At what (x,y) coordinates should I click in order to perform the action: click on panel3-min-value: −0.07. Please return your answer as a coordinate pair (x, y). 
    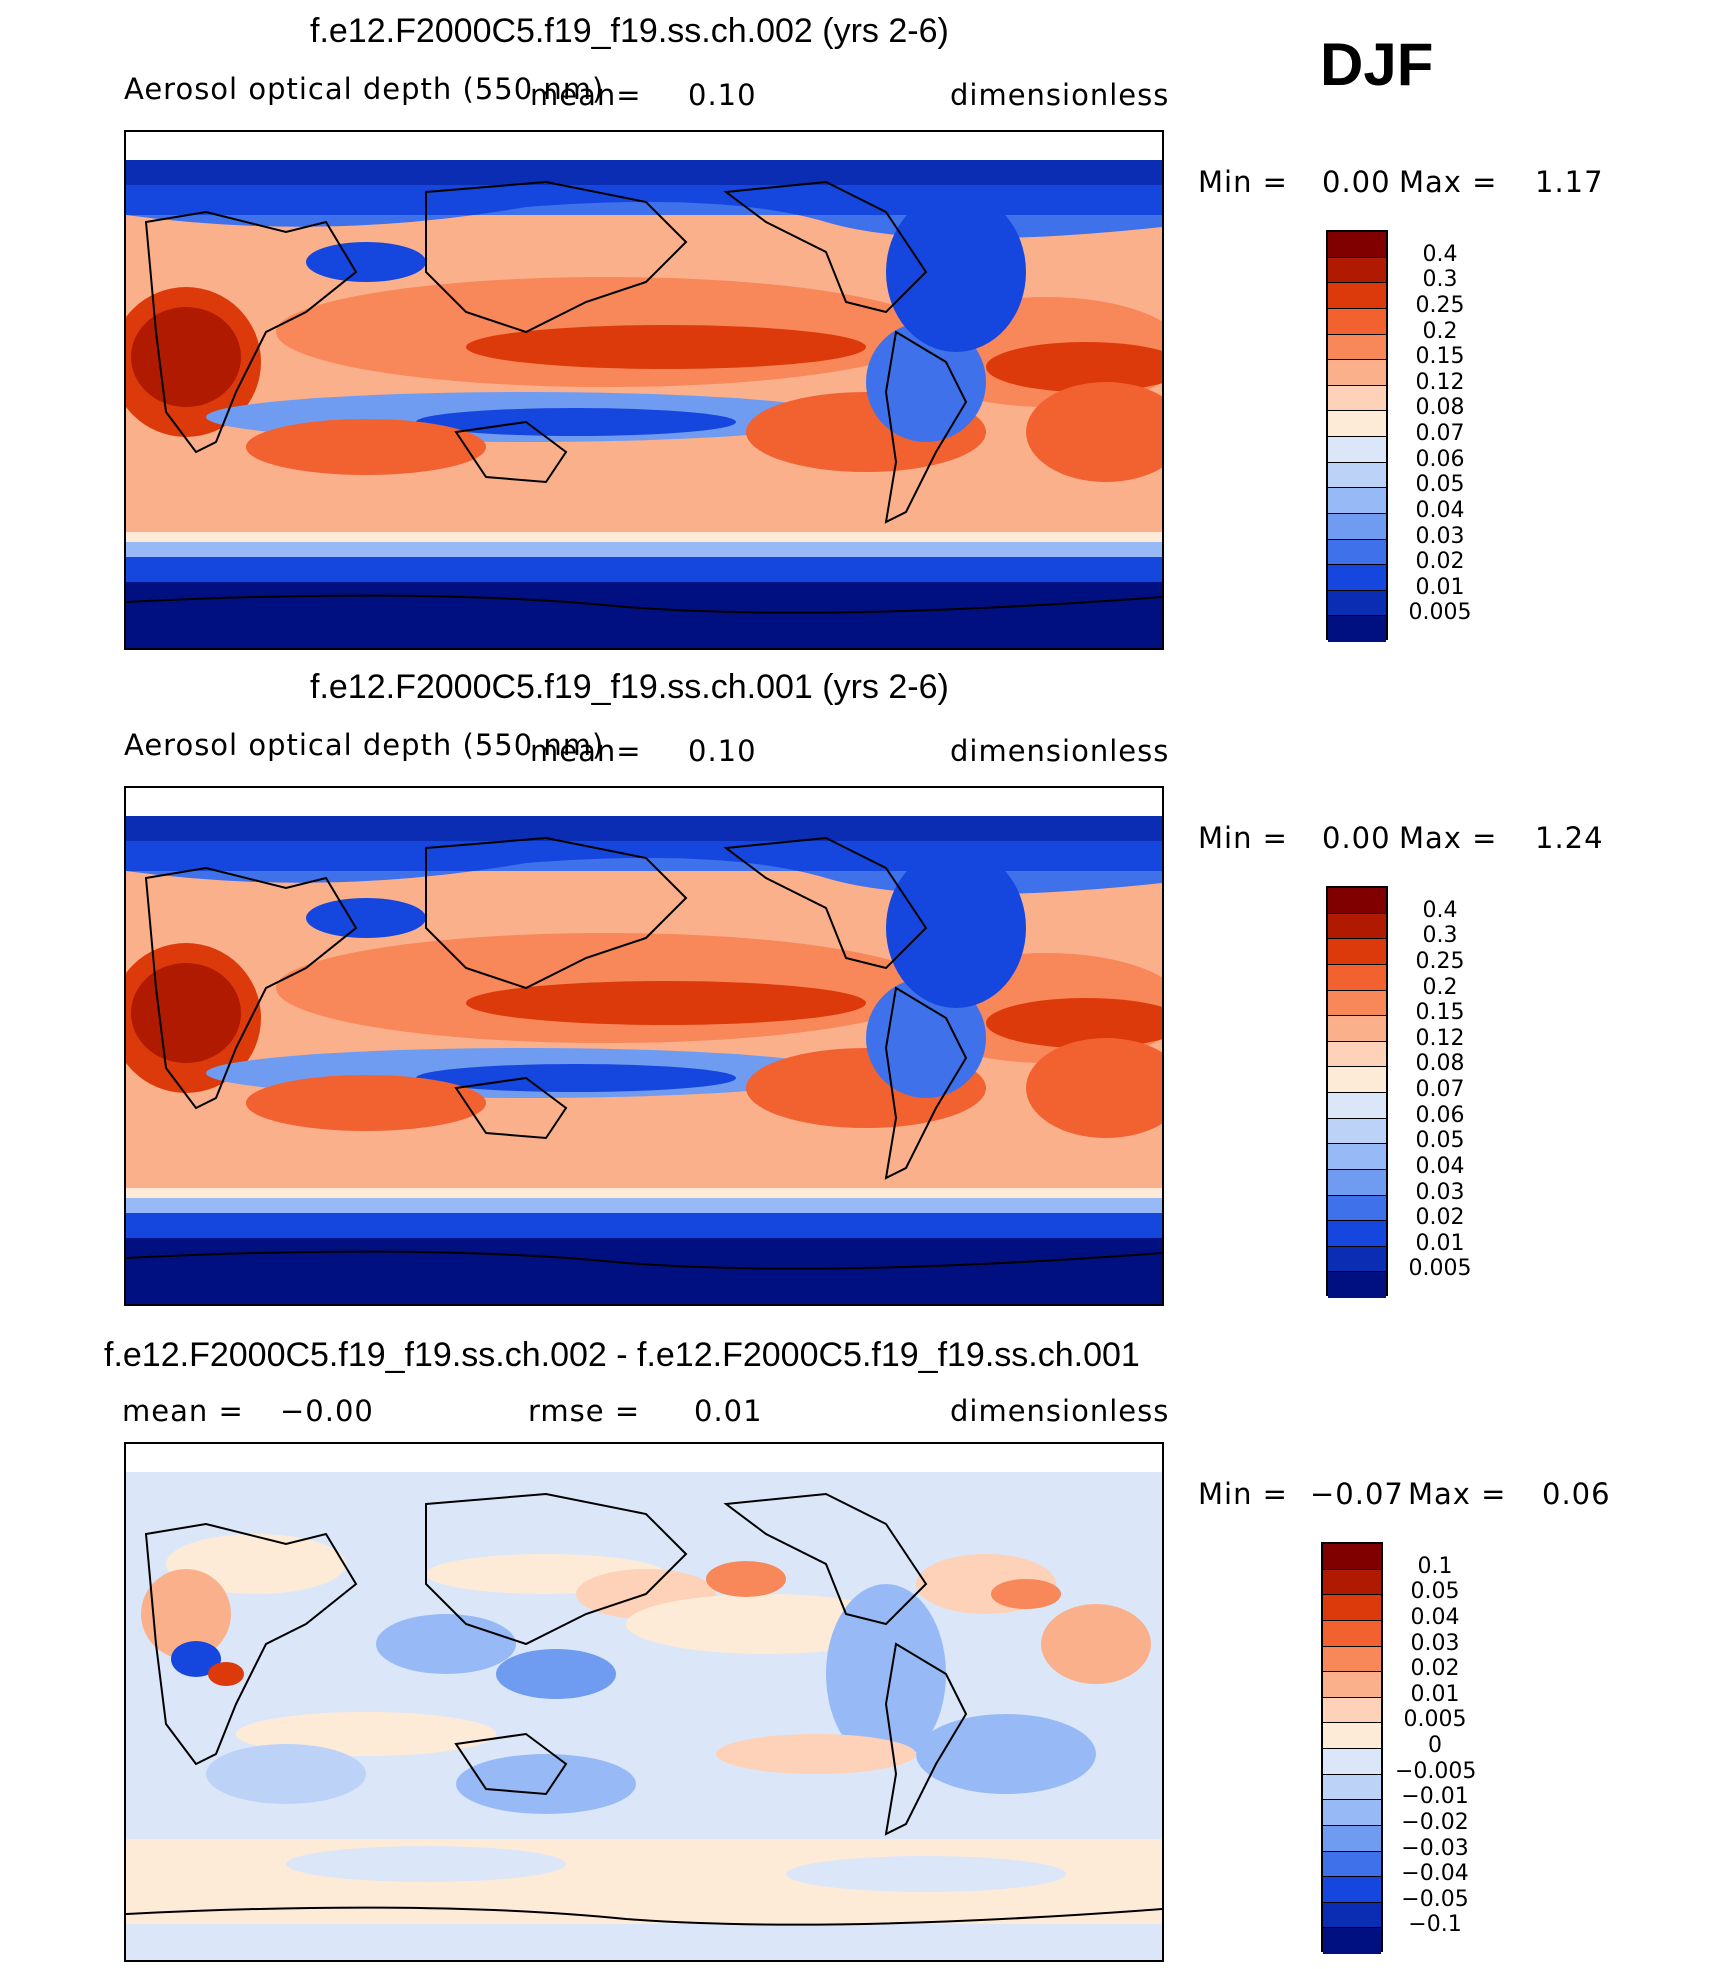
    Looking at the image, I should click on (1357, 1494).